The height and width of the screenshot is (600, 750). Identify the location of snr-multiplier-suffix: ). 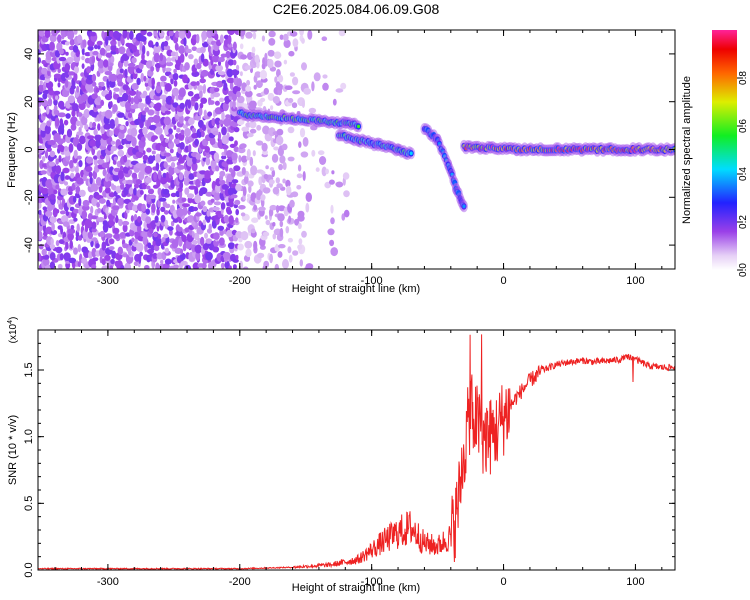
(13, 318).